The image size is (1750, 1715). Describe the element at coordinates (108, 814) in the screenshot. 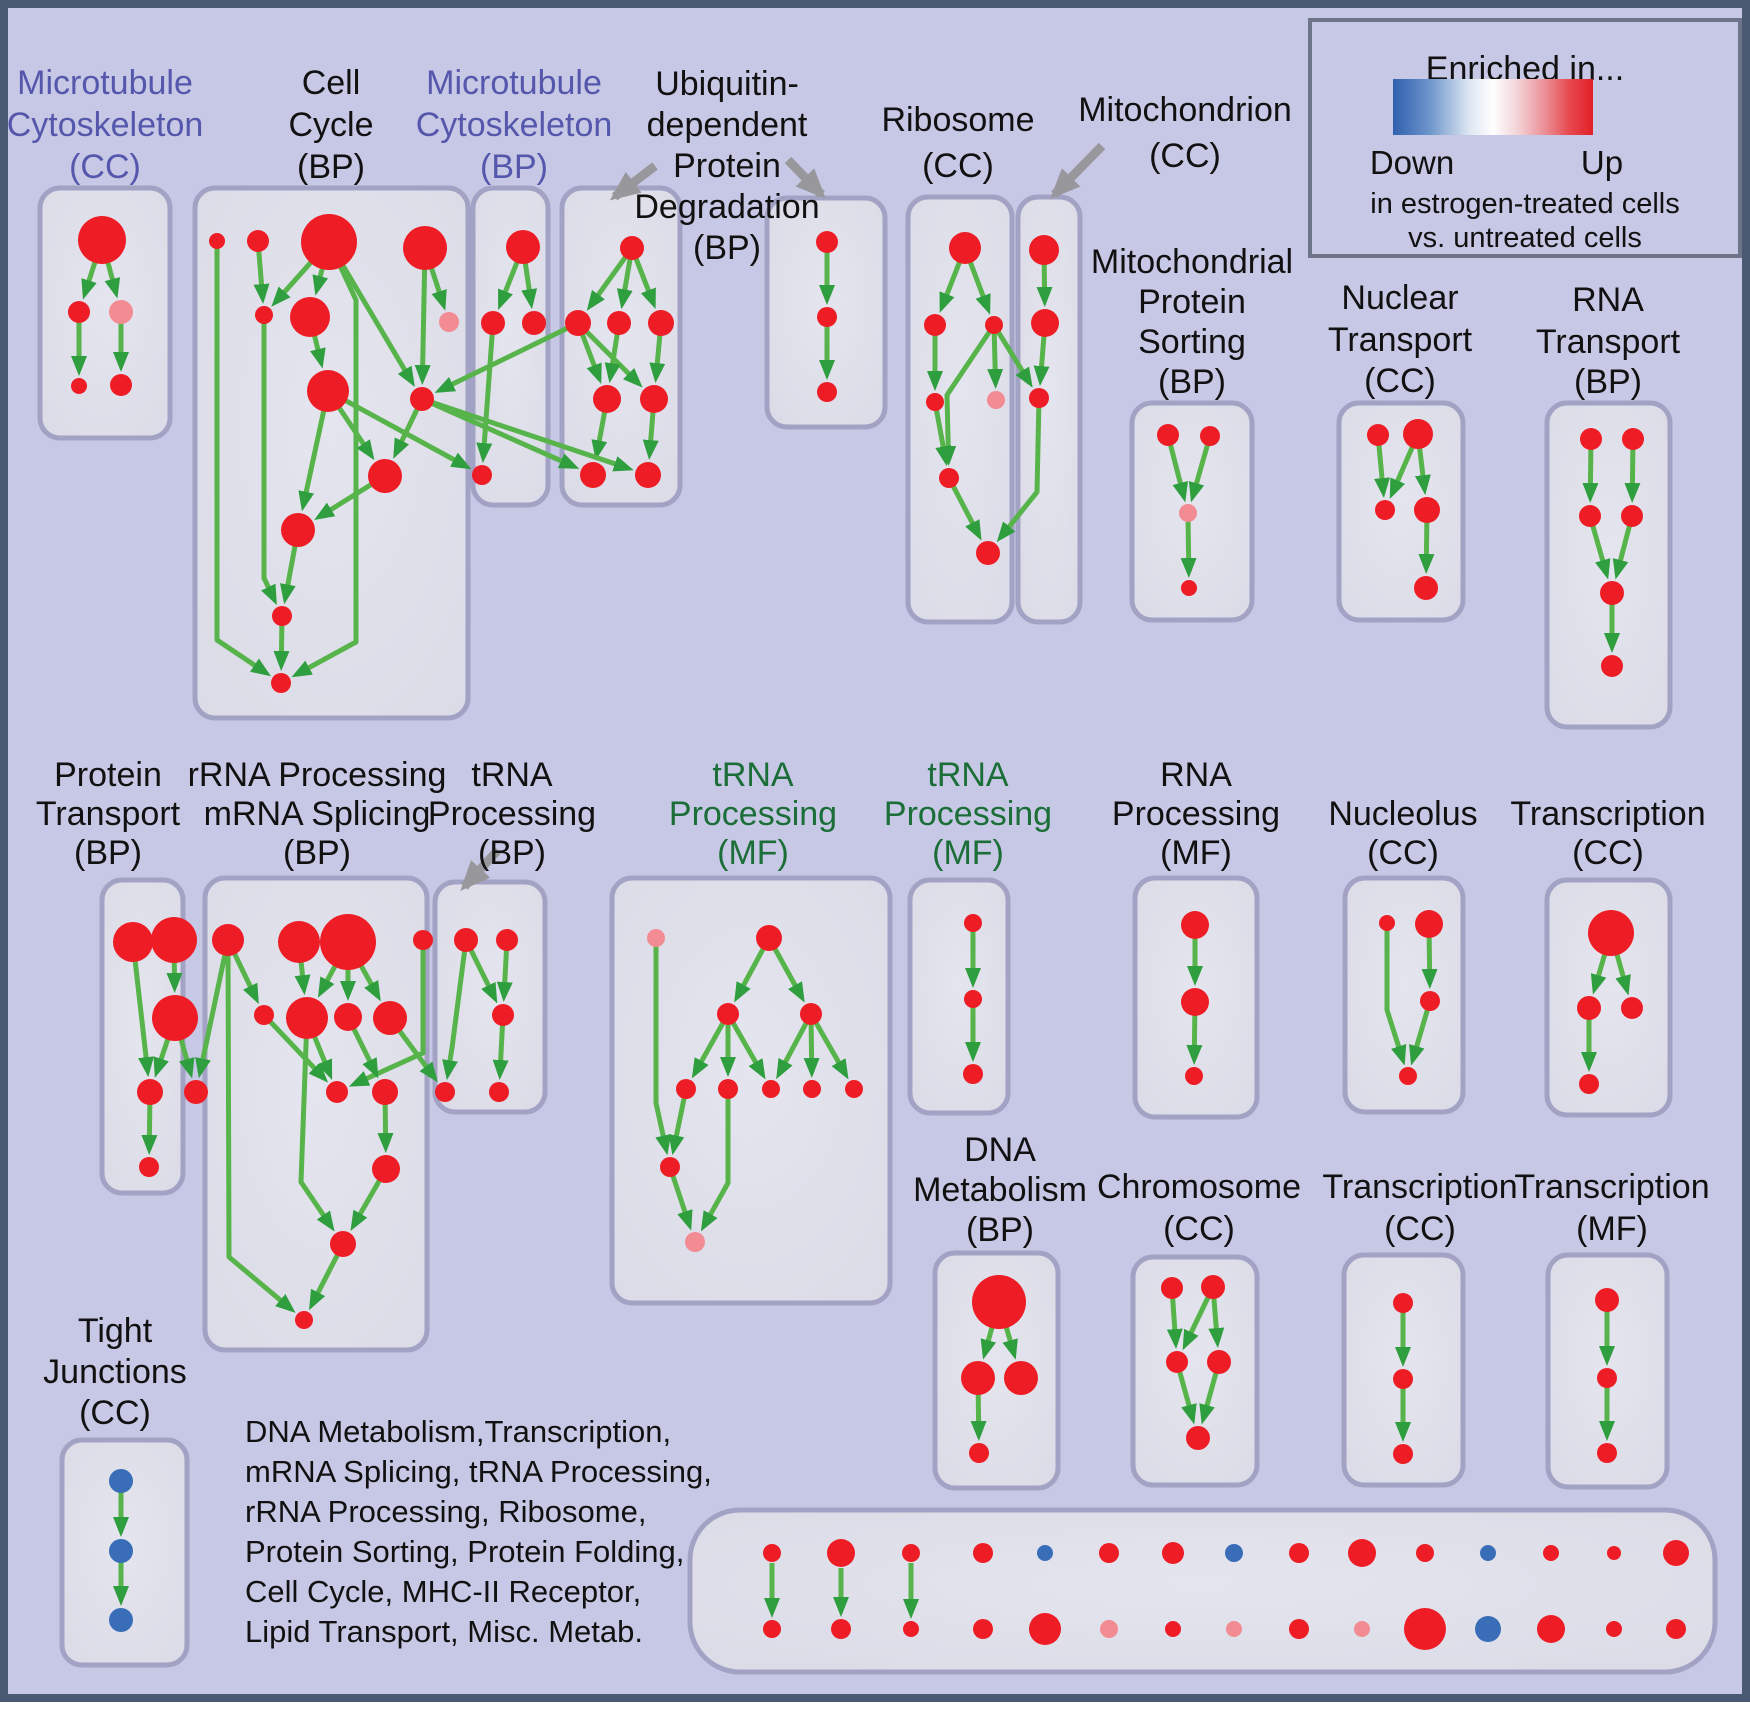

I see `group-label-protein-transport-bp: Transport` at that location.